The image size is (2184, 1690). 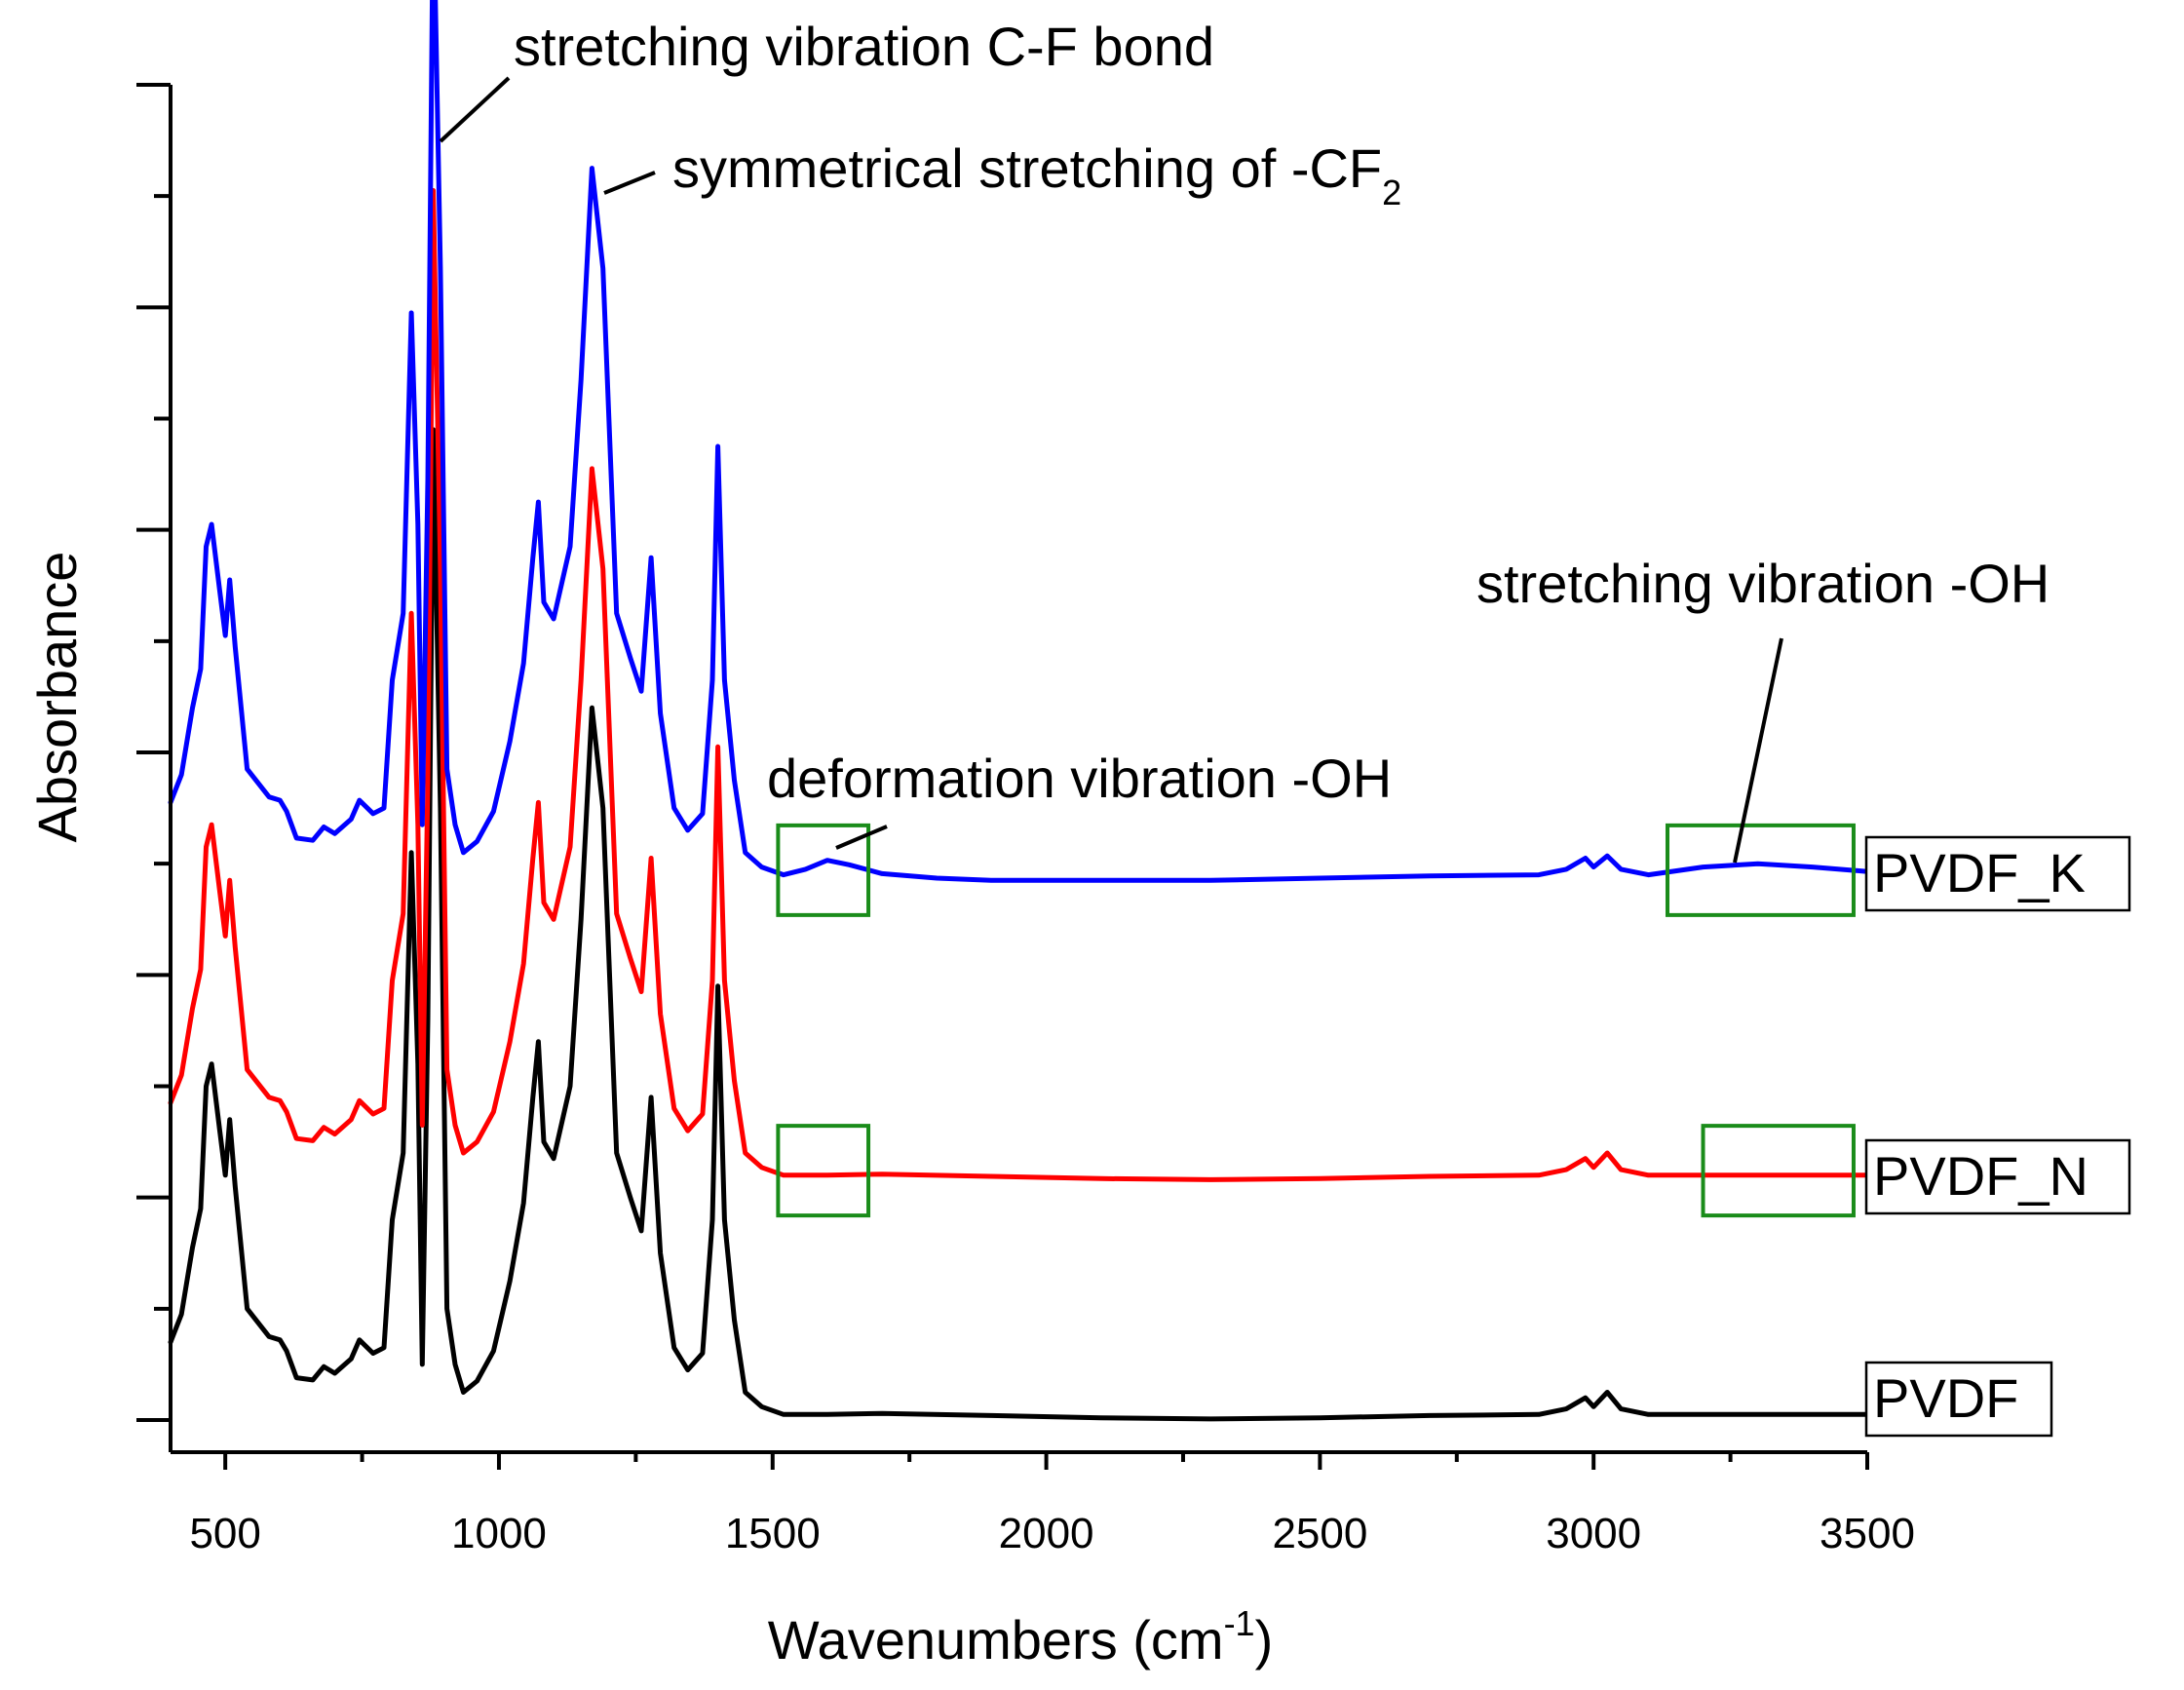 What do you see at coordinates (1945, 1398) in the screenshot?
I see `legend-label-pvdf: PVDF` at bounding box center [1945, 1398].